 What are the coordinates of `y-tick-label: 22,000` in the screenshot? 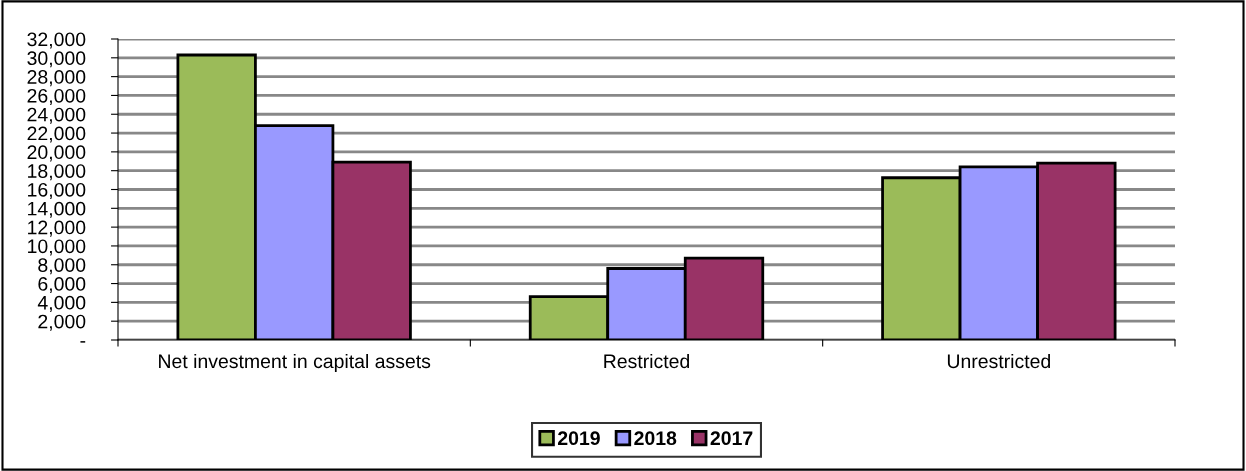 It's located at (56, 134).